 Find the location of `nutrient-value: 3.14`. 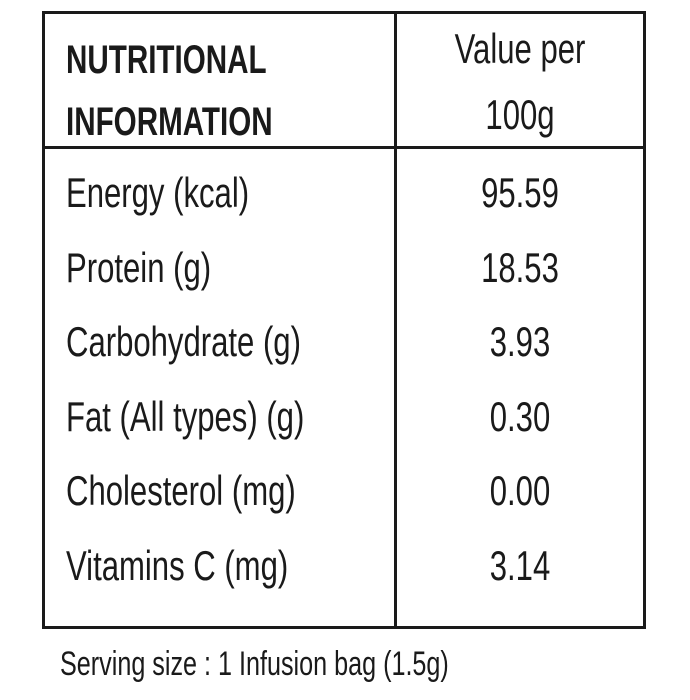

nutrient-value: 3.14 is located at coordinates (520, 565).